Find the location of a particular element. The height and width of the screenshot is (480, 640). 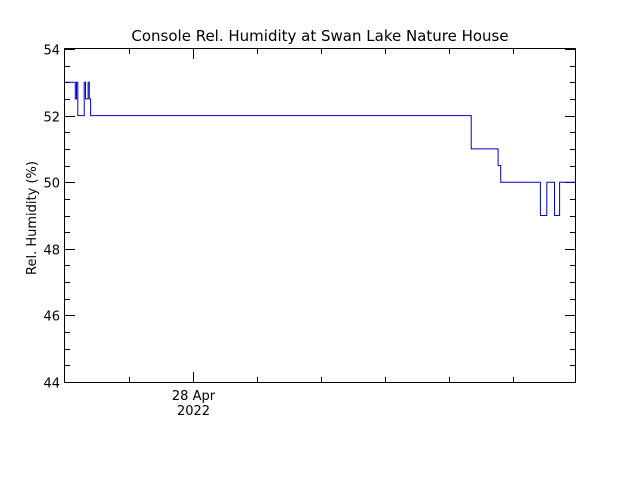

x-tick-label-date: 28 Apr is located at coordinates (194, 396).